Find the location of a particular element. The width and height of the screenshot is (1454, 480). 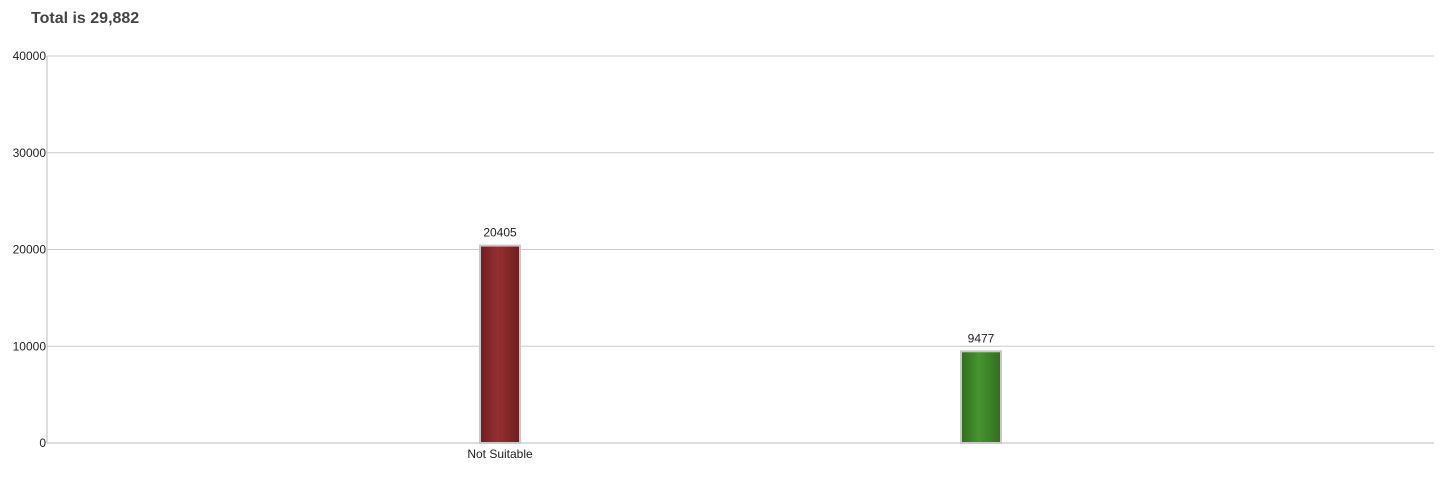

bar-value-label: 20405 is located at coordinates (500, 233).